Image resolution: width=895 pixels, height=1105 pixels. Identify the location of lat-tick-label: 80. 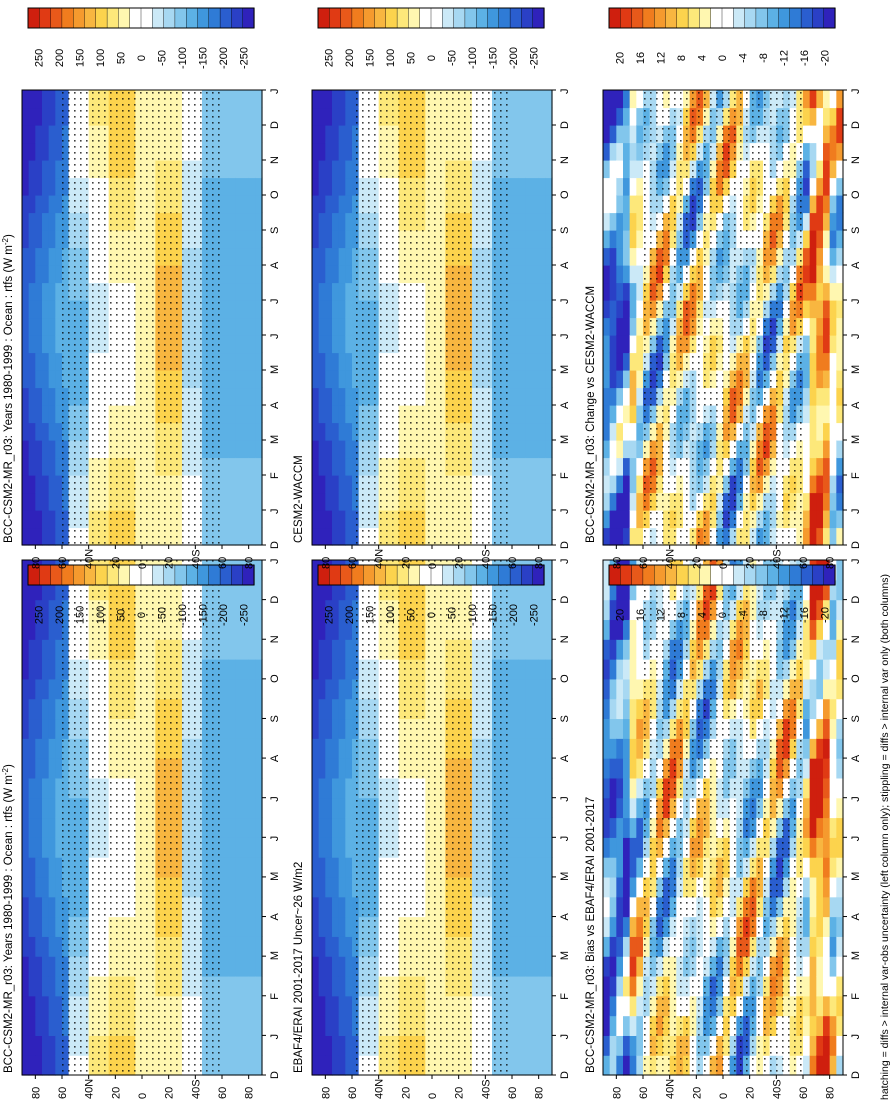
(250, 563).